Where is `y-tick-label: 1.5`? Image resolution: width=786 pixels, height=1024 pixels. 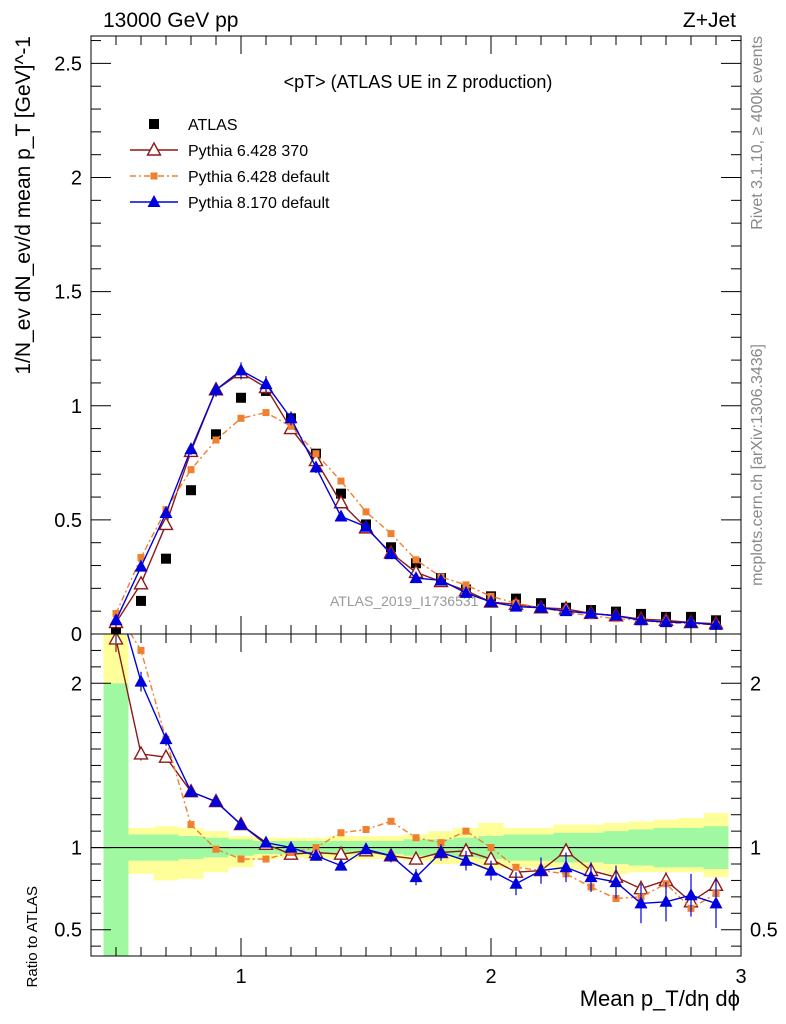 y-tick-label: 1.5 is located at coordinates (68, 293).